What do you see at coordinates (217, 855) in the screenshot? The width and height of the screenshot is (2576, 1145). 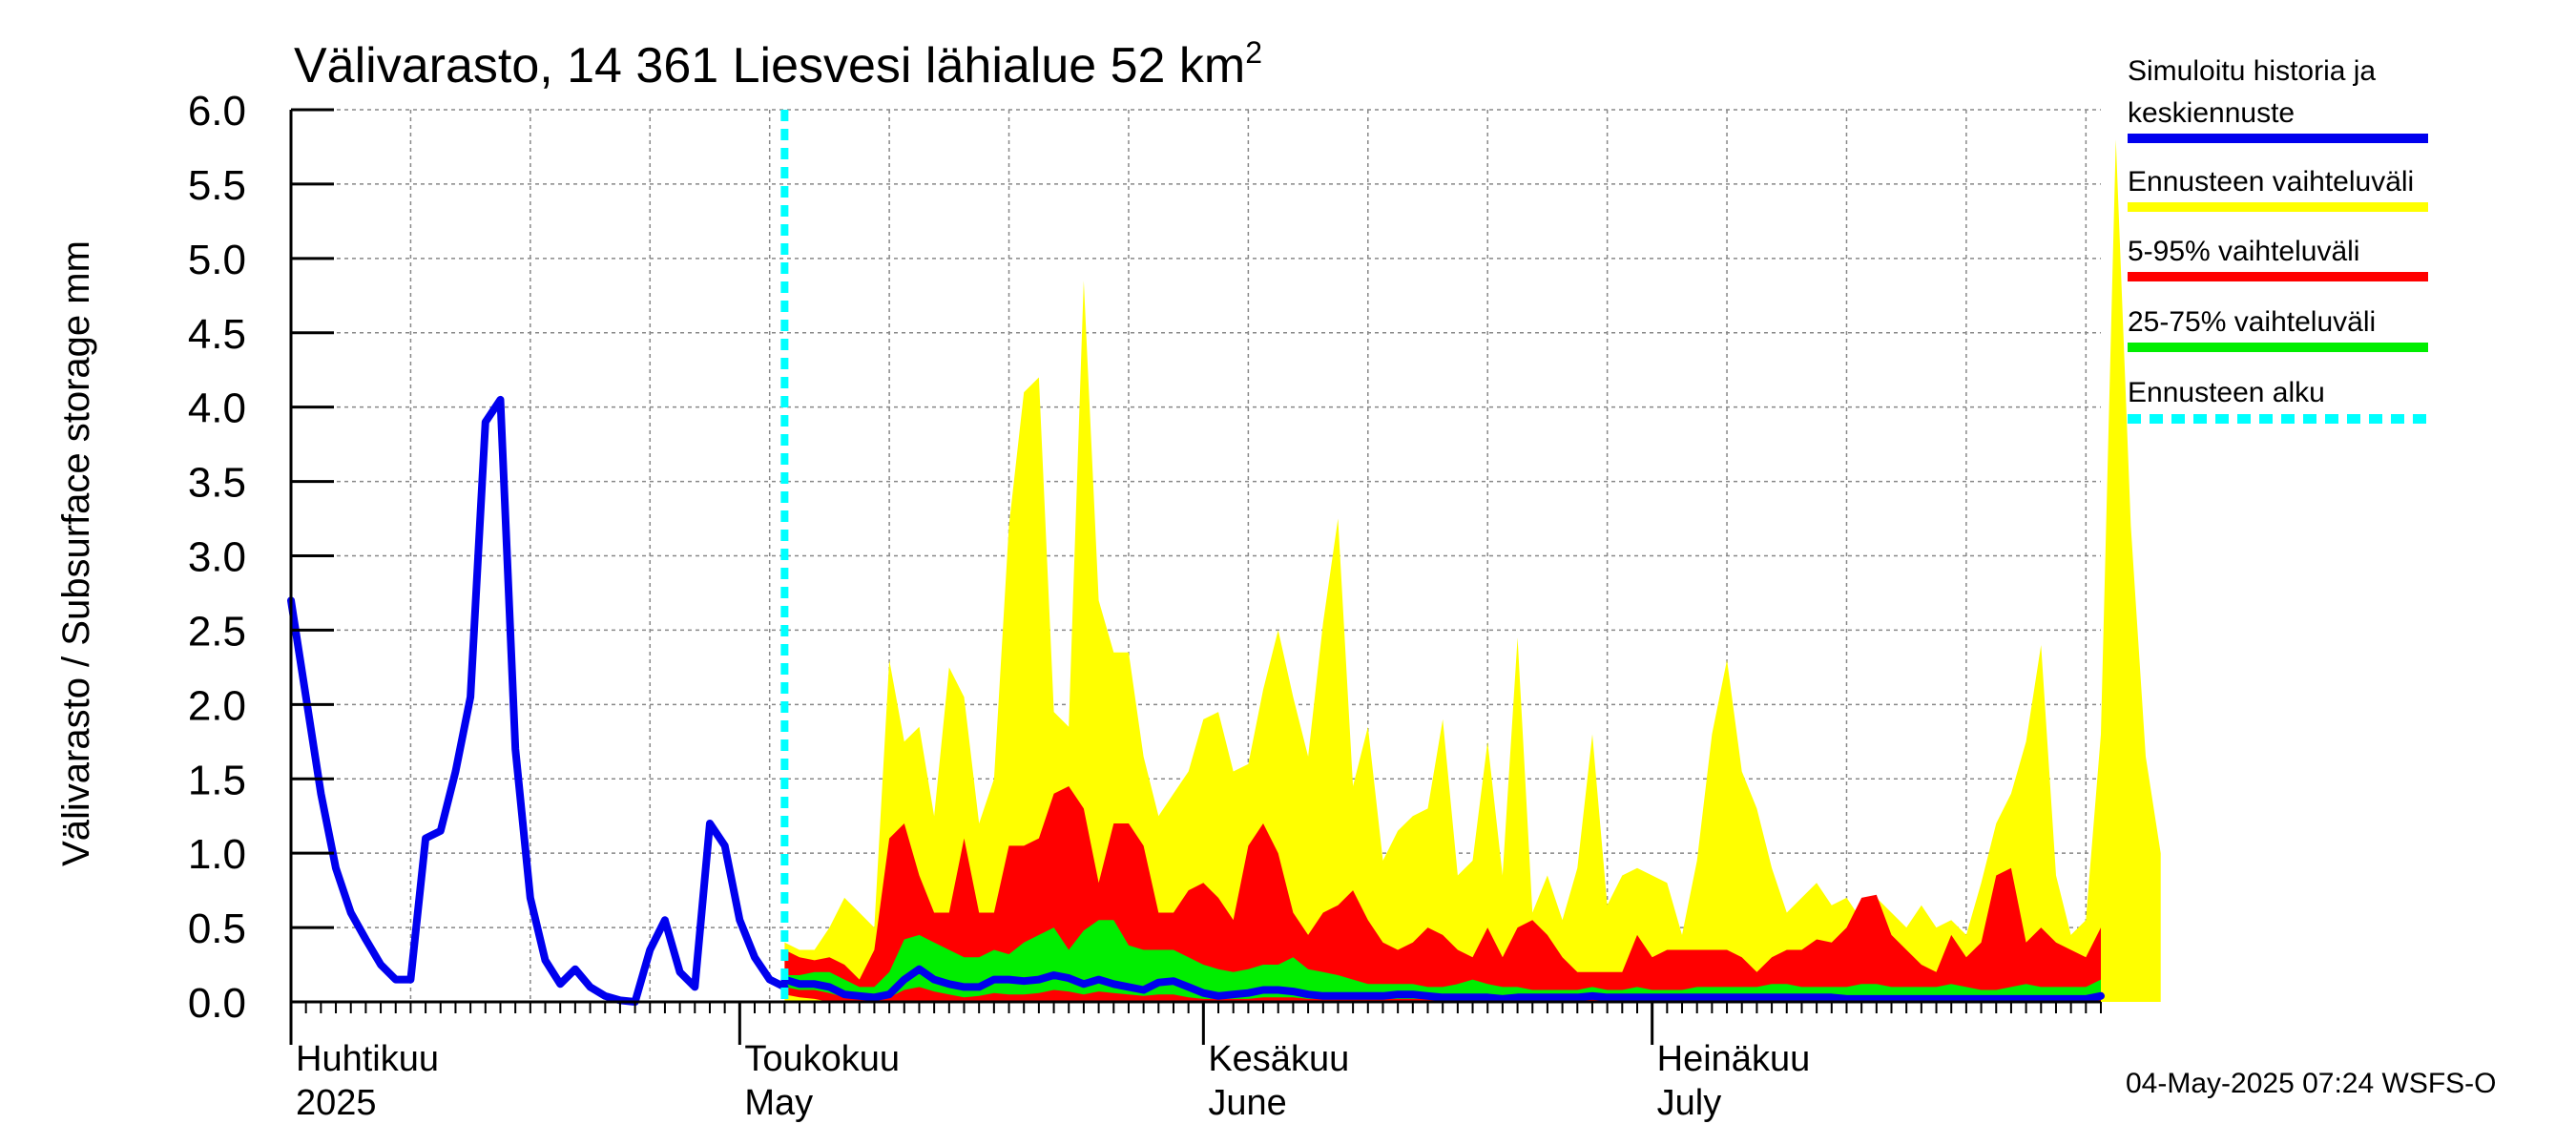 I see `y-tick-label: 1.0` at bounding box center [217, 855].